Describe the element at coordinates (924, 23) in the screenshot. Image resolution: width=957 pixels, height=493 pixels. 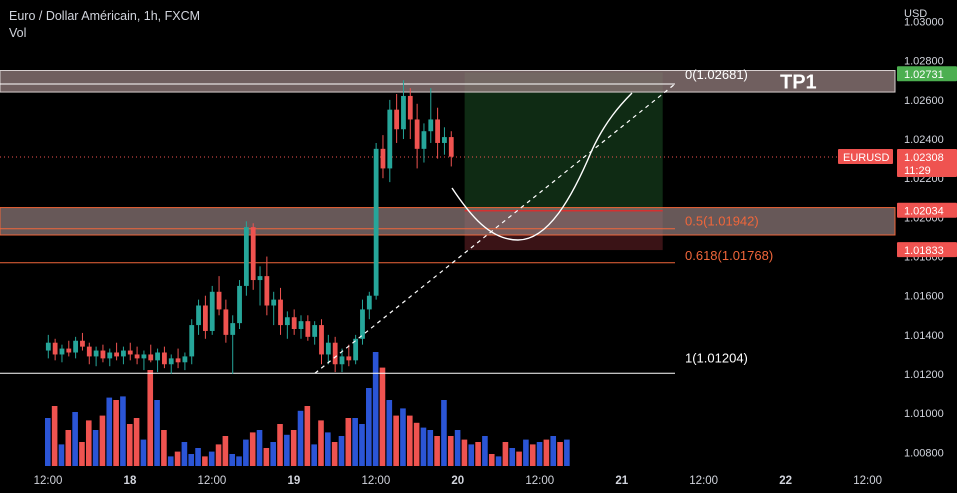
I see `y-tick-label: 1.03000` at that location.